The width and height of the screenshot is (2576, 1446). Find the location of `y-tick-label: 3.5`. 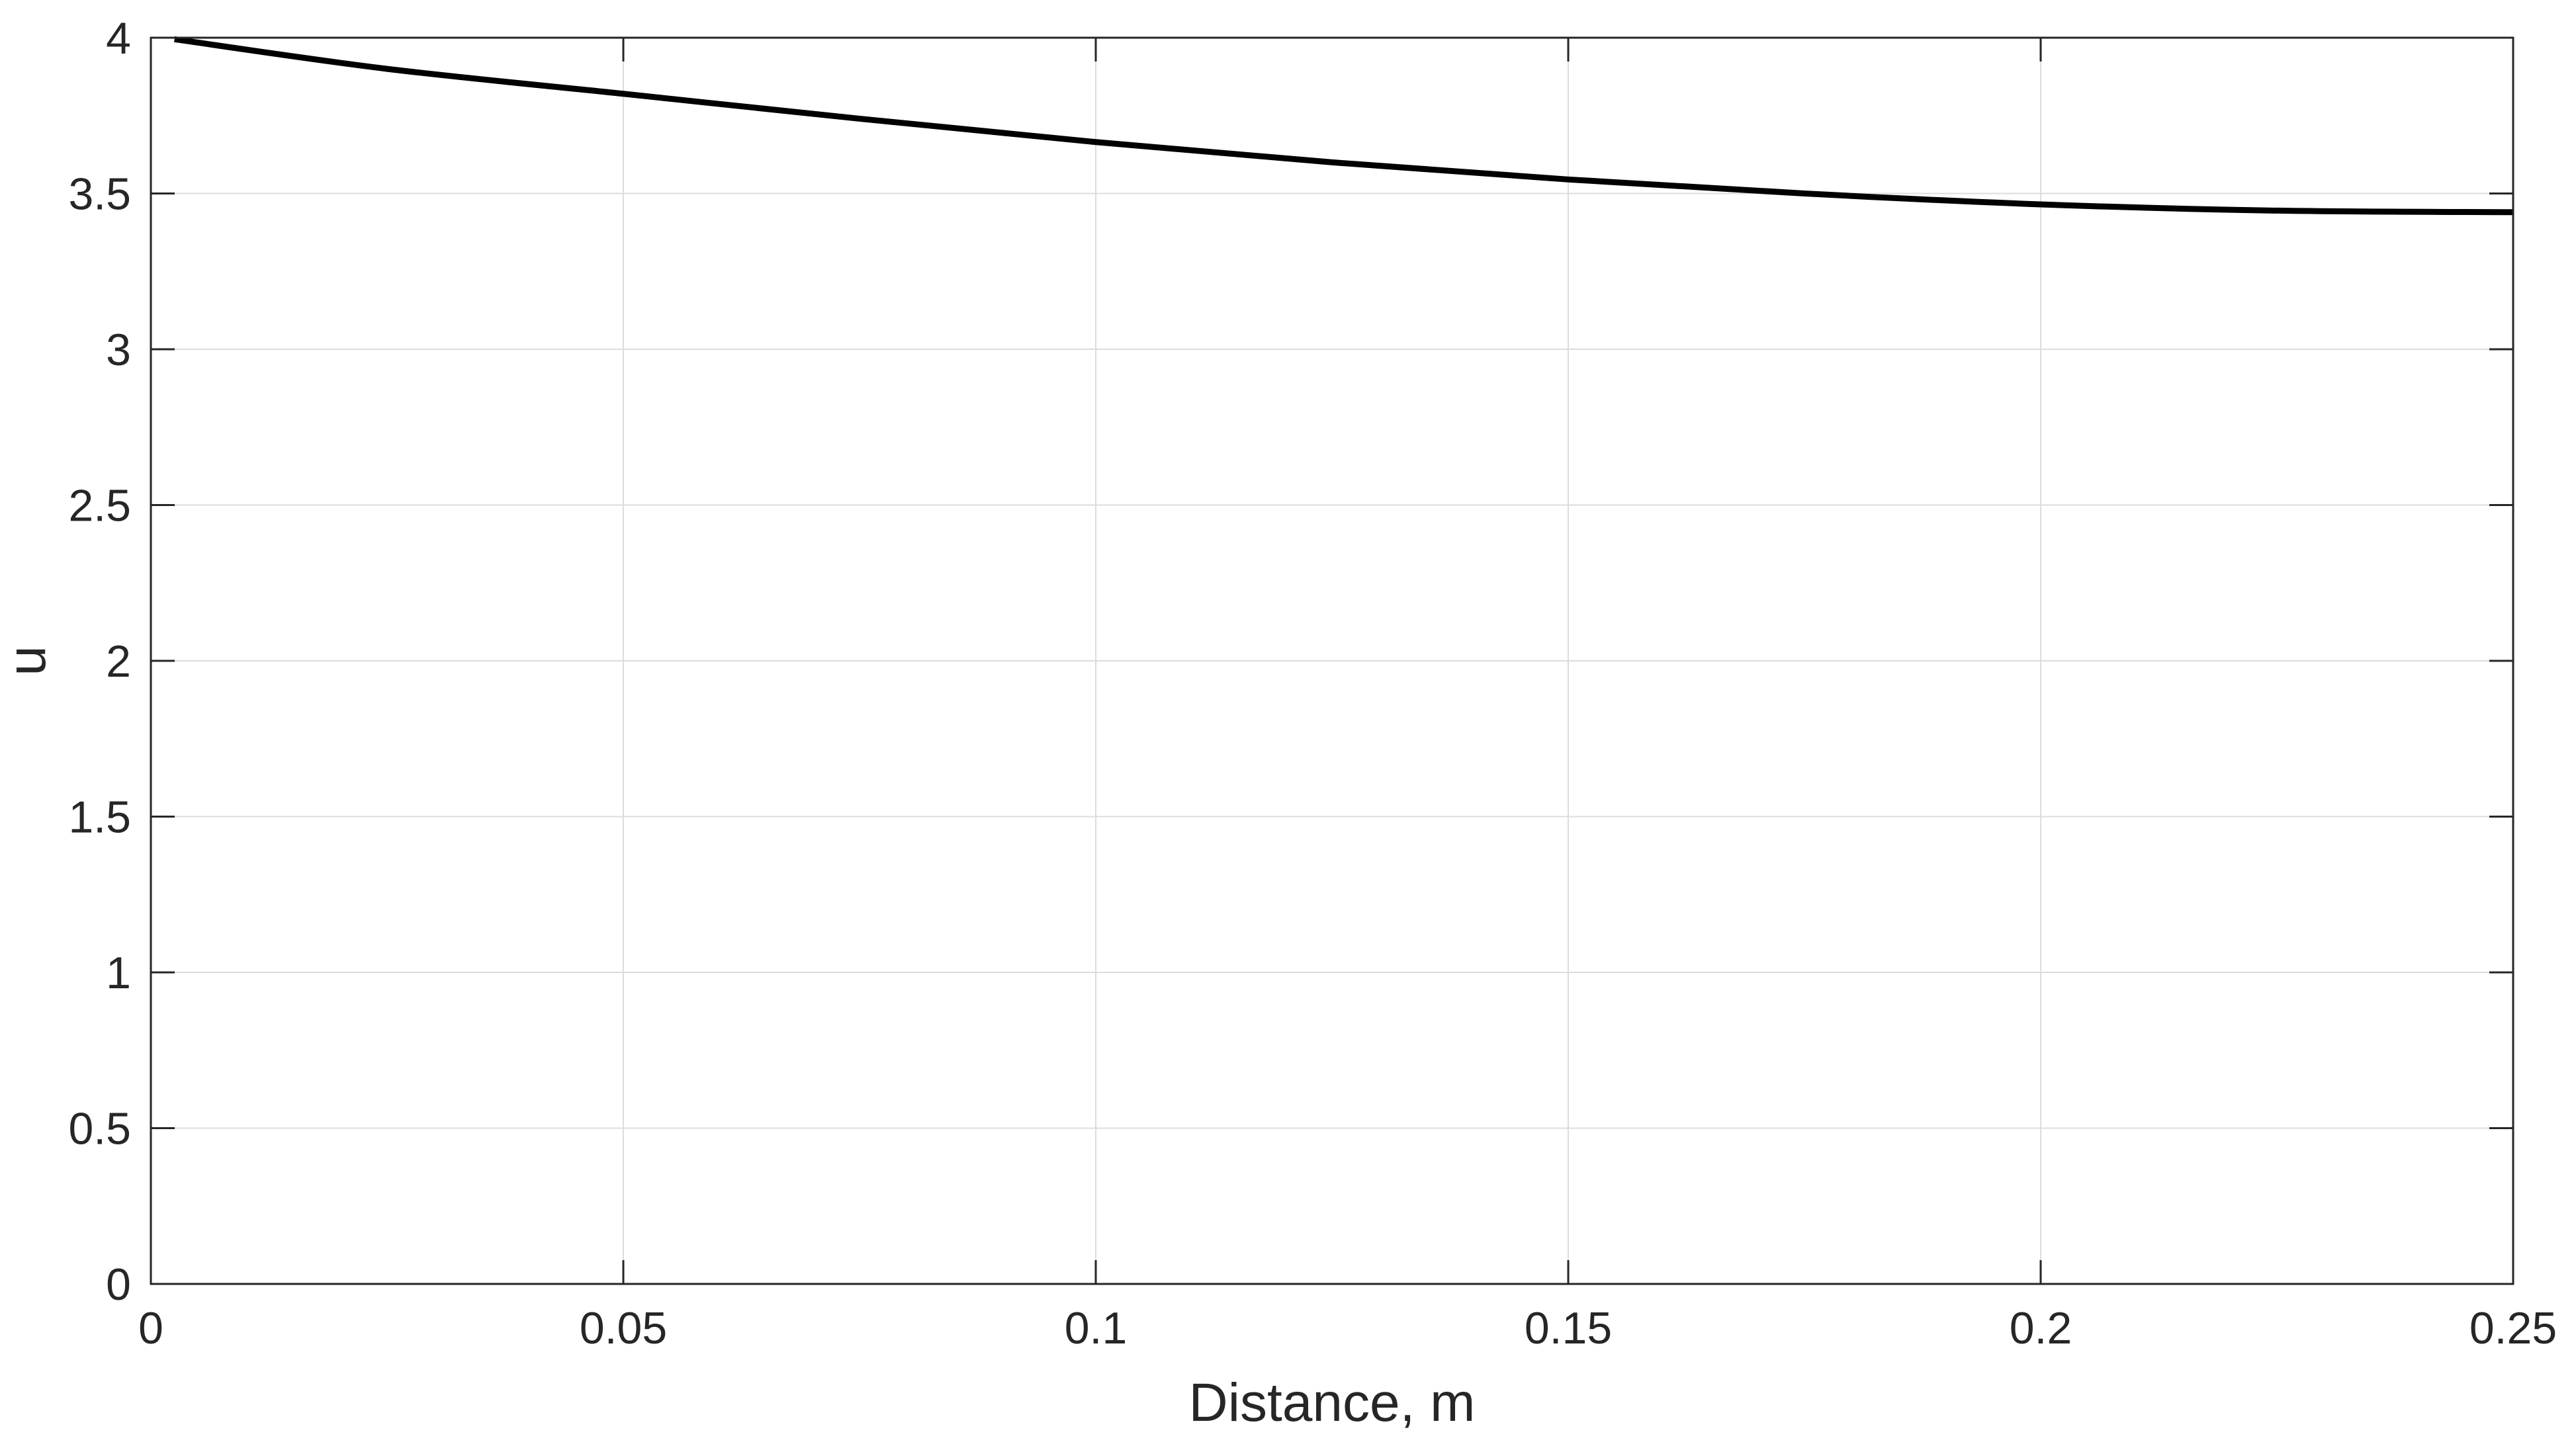

y-tick-label: 3.5 is located at coordinates (99, 194).